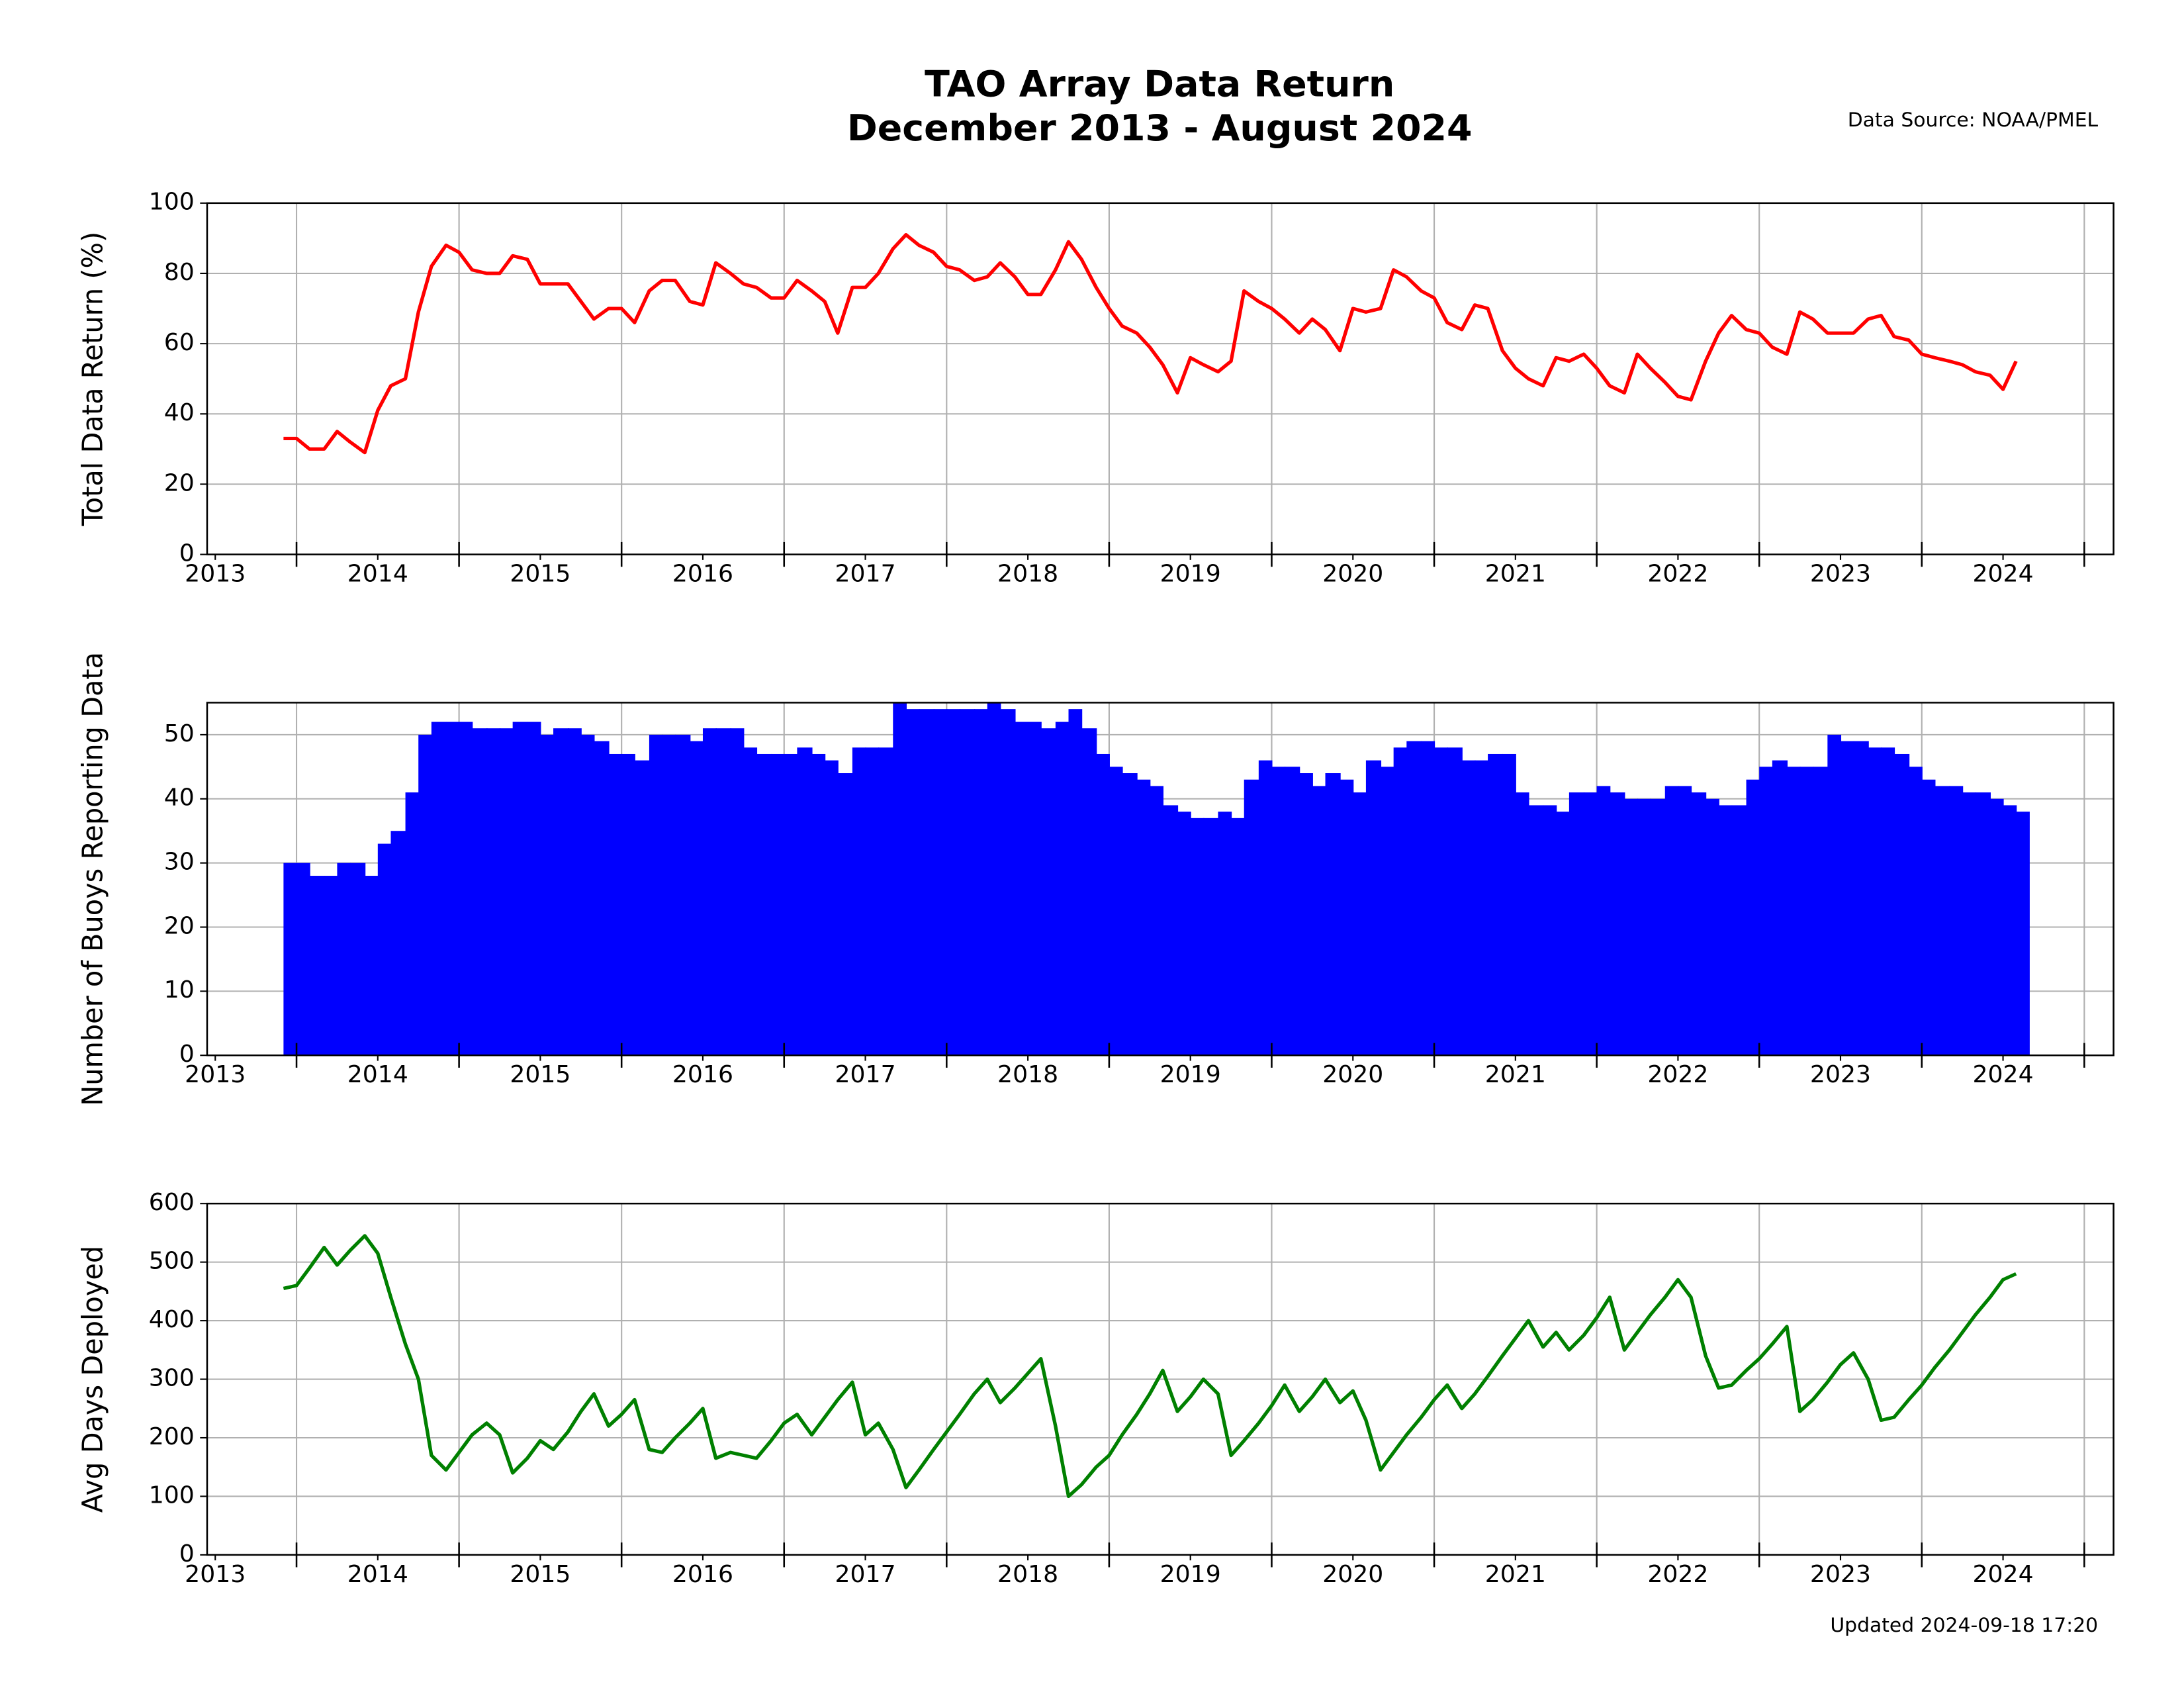 This screenshot has height=1688, width=2184. What do you see at coordinates (179, 342) in the screenshot?
I see `y-tick-label: 60` at bounding box center [179, 342].